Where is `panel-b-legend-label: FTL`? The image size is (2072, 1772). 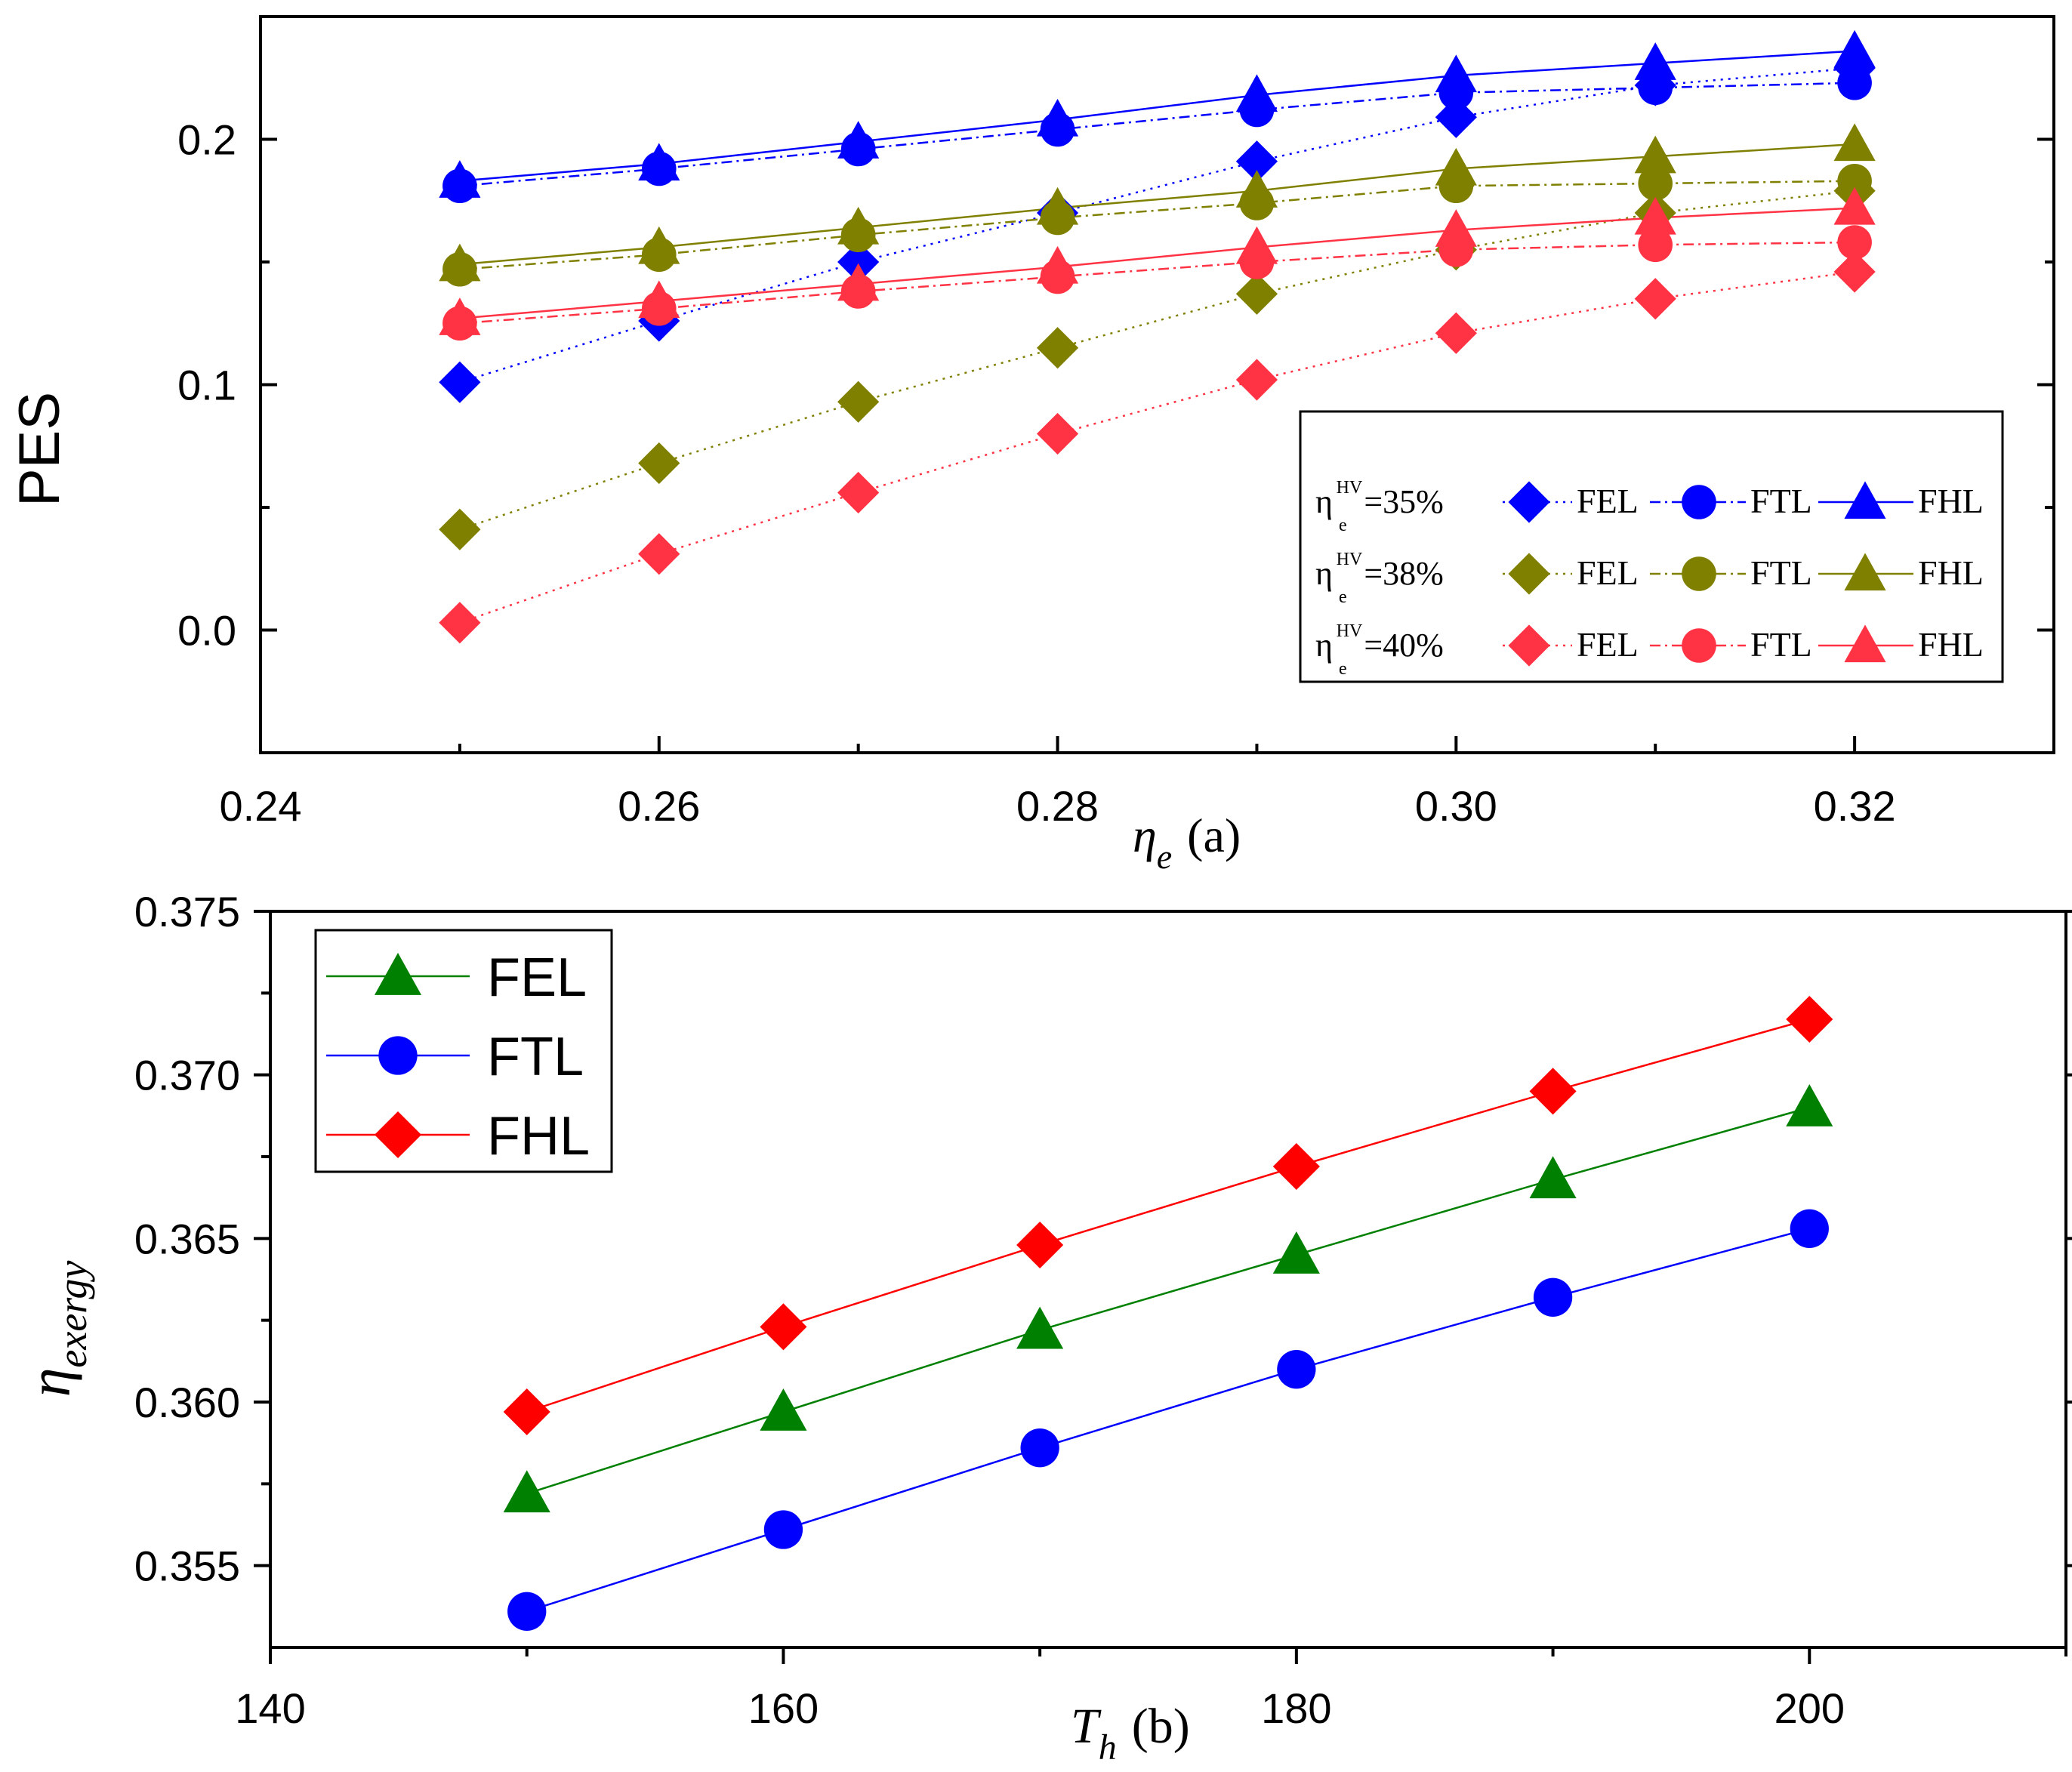
panel-b-legend-label: FTL is located at coordinates (535, 1057).